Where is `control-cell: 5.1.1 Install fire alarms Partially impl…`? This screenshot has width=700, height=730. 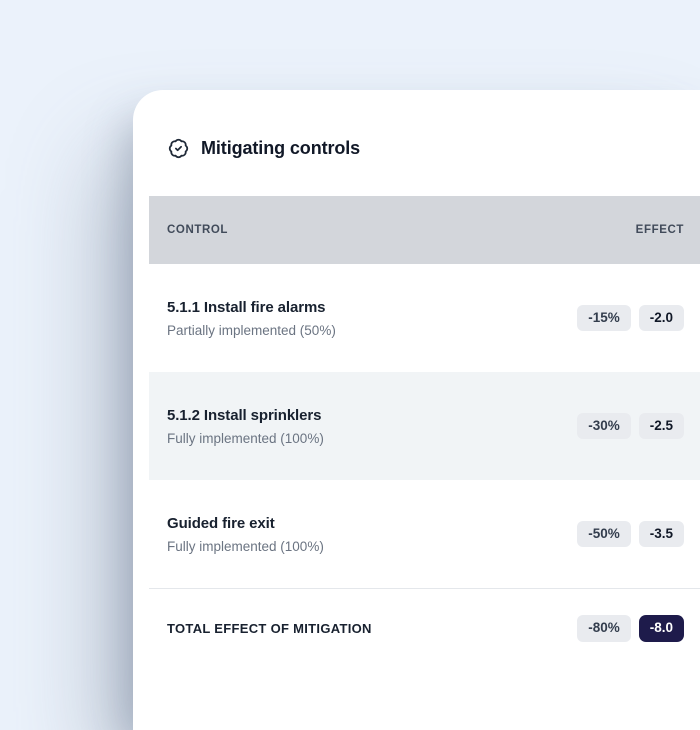
control-cell: 5.1.1 Install fire alarms Partially impl… is located at coordinates (251, 318).